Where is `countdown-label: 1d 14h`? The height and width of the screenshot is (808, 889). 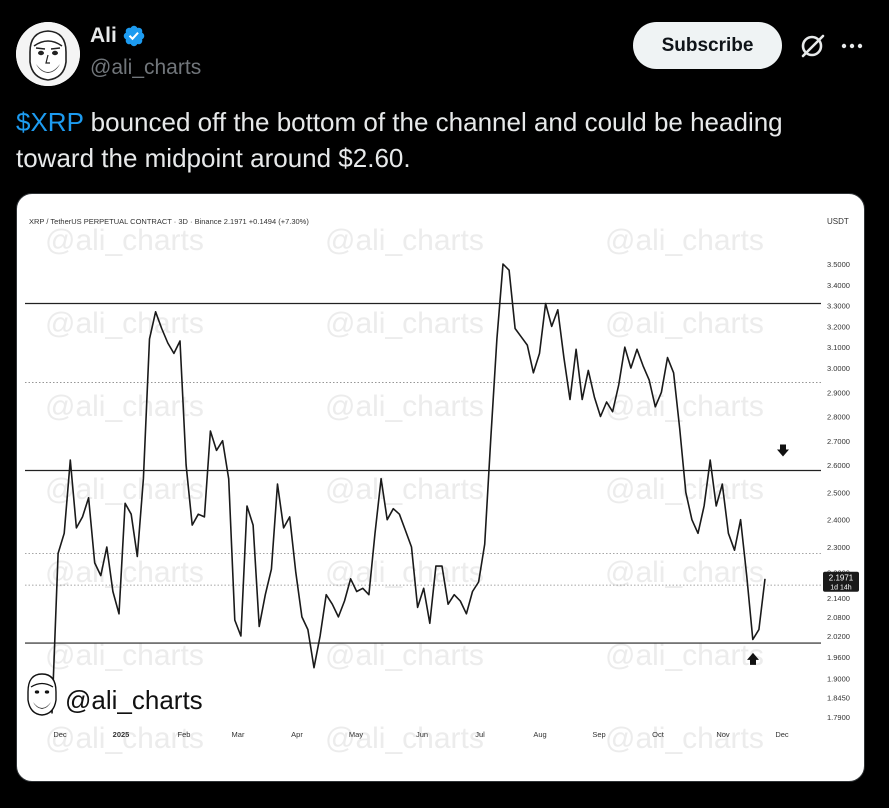
countdown-label: 1d 14h is located at coordinates (841, 588).